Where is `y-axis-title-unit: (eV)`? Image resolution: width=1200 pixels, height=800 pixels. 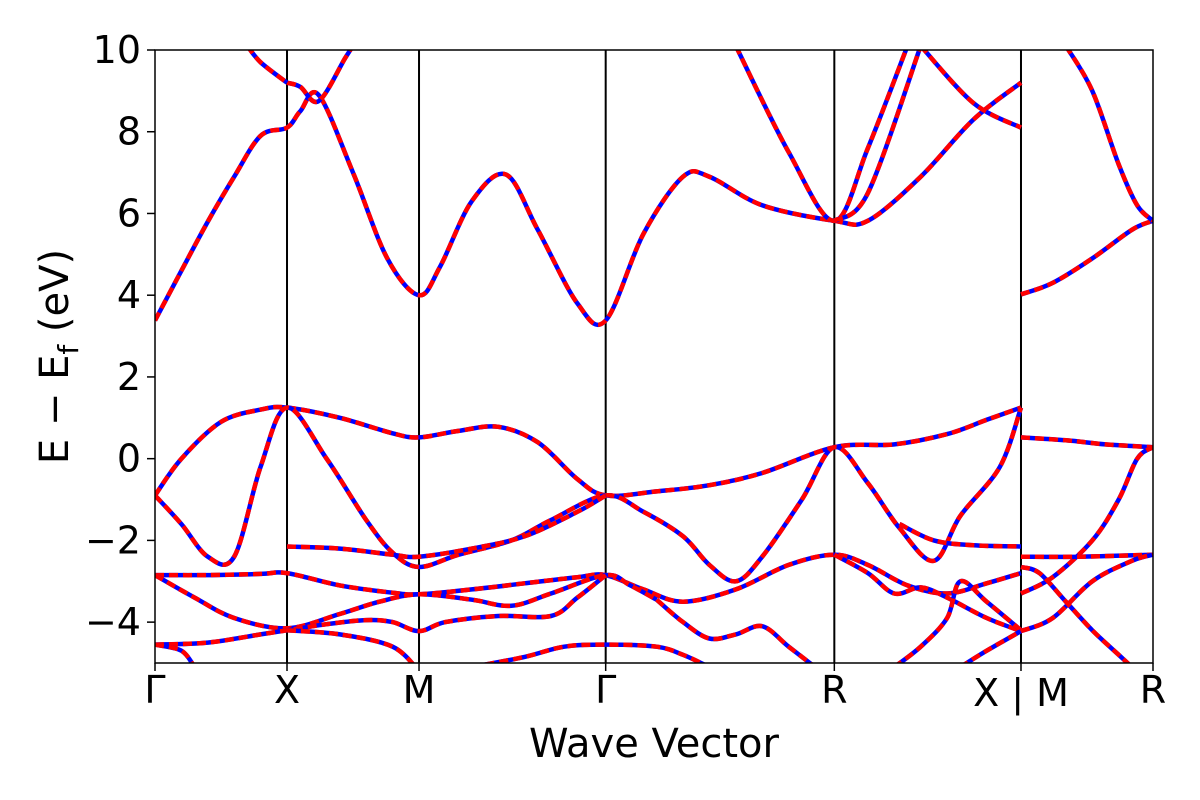
y-axis-title-unit: (eV) is located at coordinates (55, 297).